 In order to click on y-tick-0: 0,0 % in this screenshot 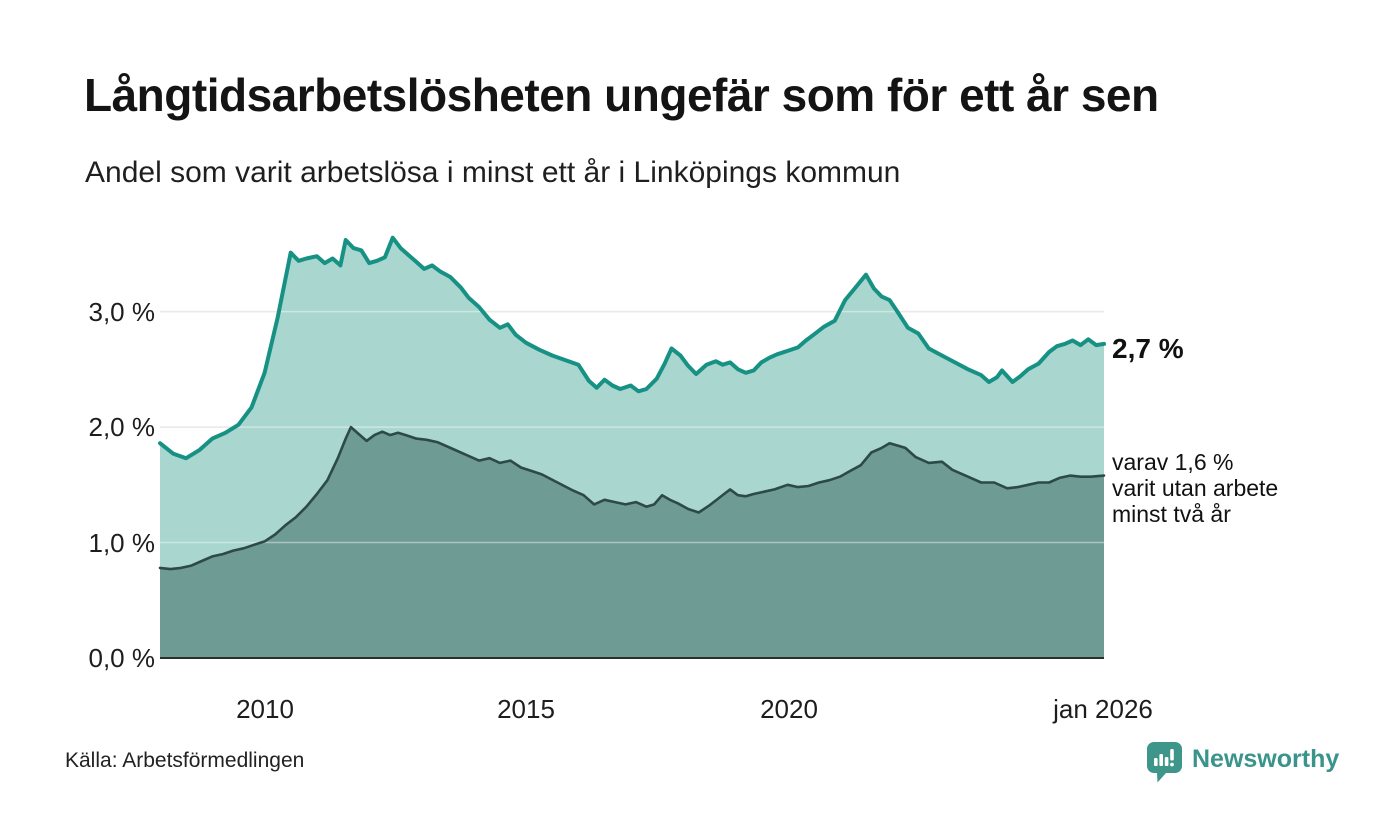, I will do `click(122, 658)`.